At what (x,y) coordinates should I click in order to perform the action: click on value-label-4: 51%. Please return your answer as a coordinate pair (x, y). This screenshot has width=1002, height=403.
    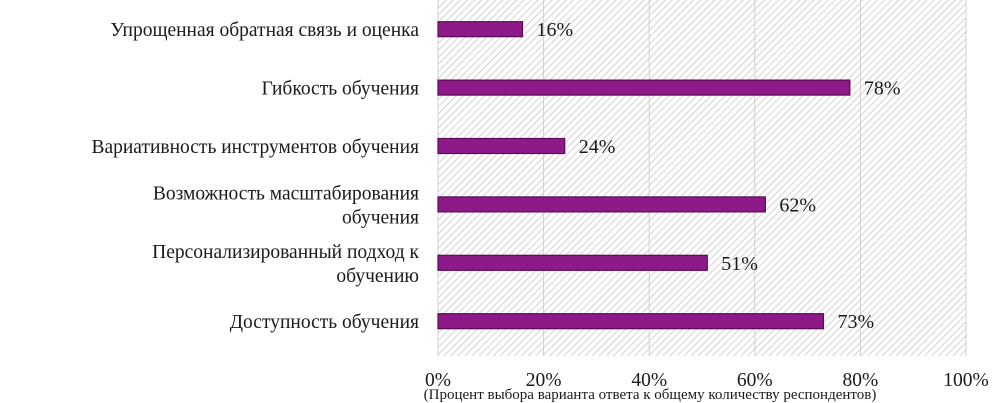
    Looking at the image, I should click on (739, 264).